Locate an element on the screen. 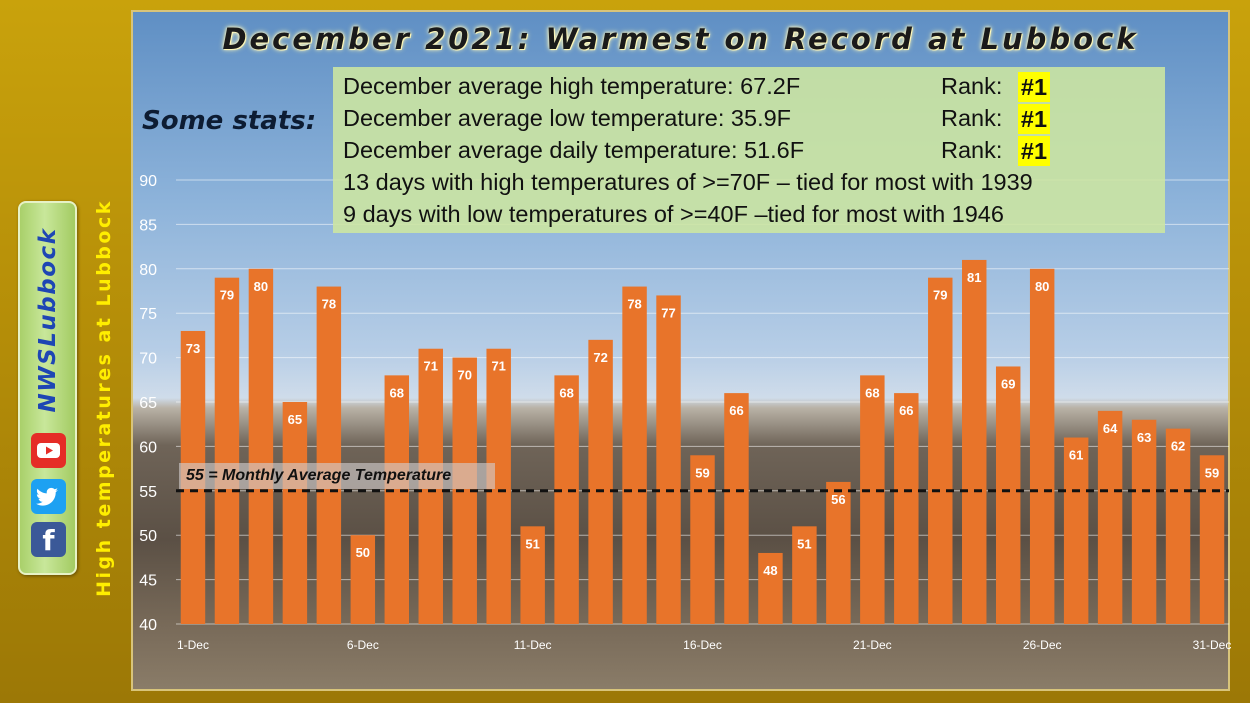  data-label-day-24: 81 is located at coordinates (974, 277).